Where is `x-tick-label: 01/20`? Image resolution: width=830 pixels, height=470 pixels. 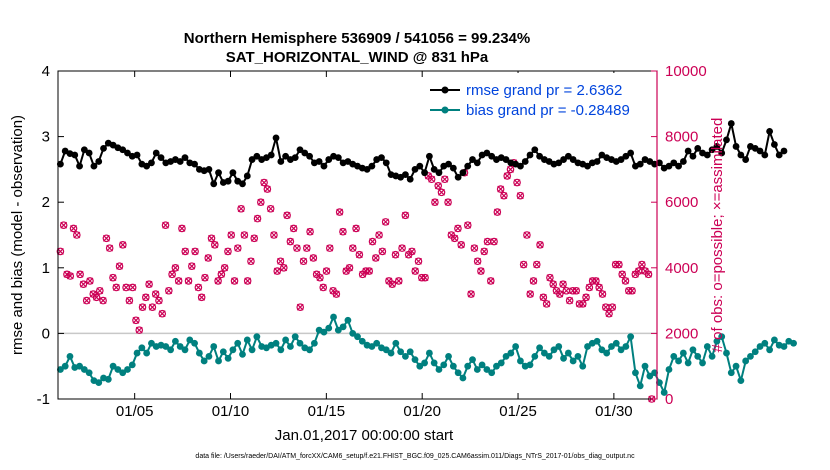 x-tick-label: 01/20 is located at coordinates (422, 411).